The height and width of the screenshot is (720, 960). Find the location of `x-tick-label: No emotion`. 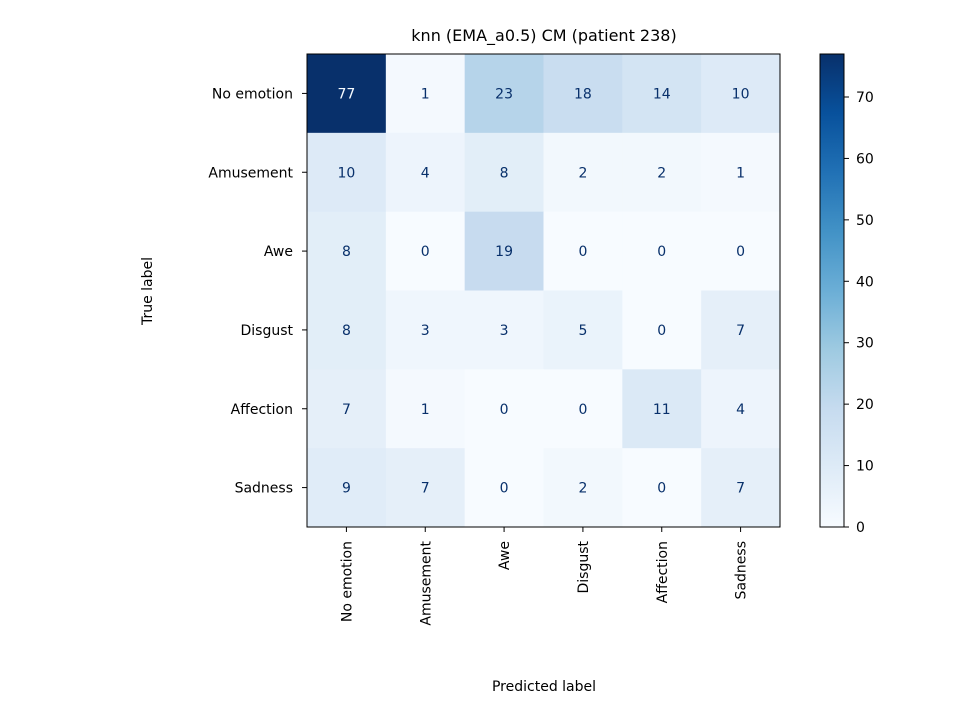

x-tick-label: No emotion is located at coordinates (347, 581).